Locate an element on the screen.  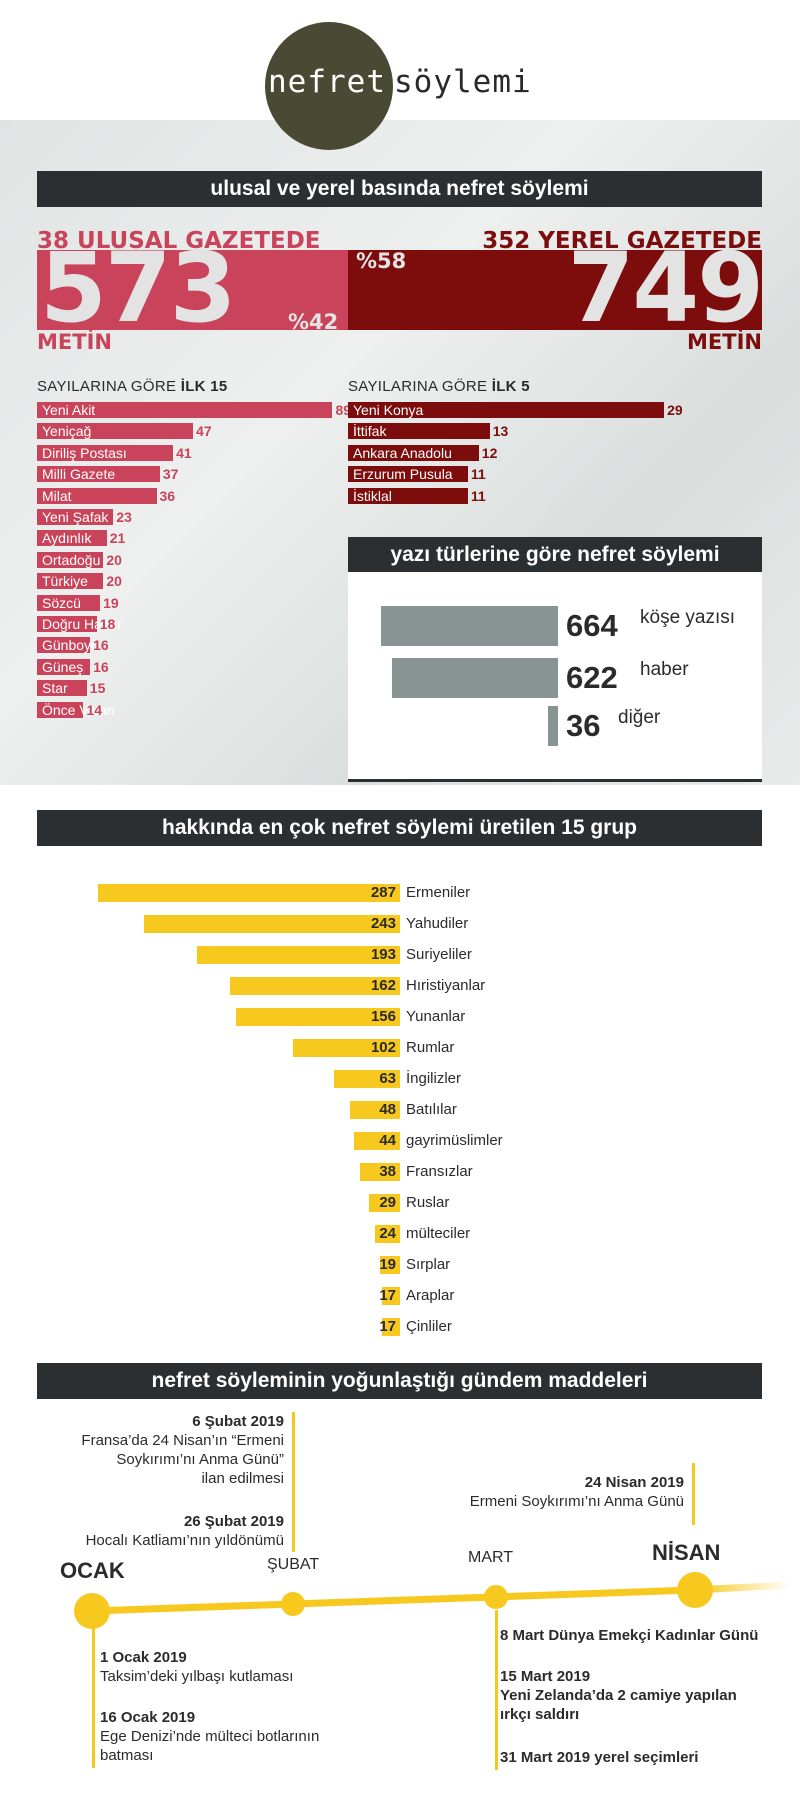
type-value: 664 is located at coordinates (592, 625).